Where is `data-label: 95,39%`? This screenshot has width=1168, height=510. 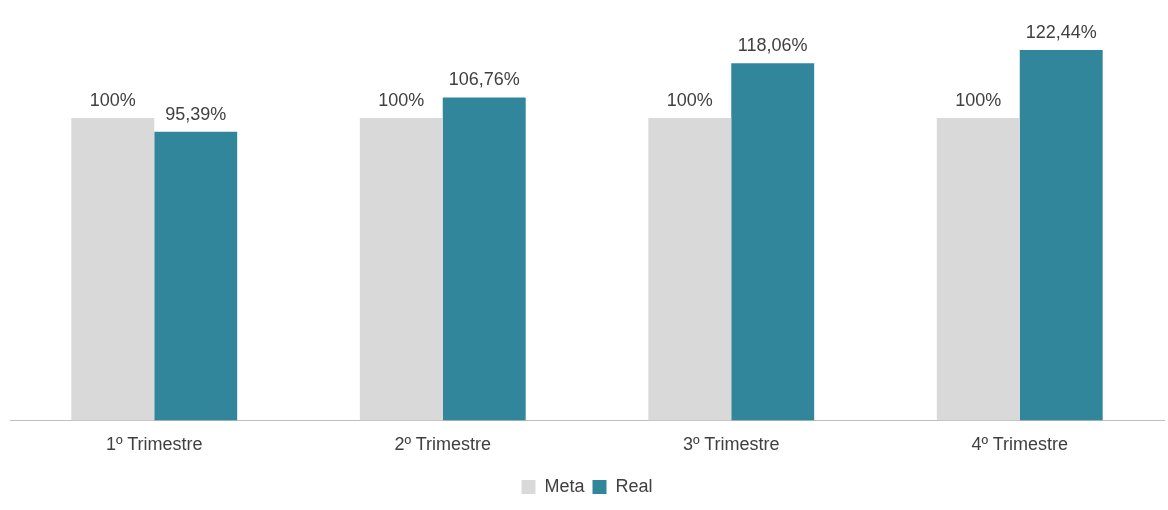
data-label: 95,39% is located at coordinates (196, 113).